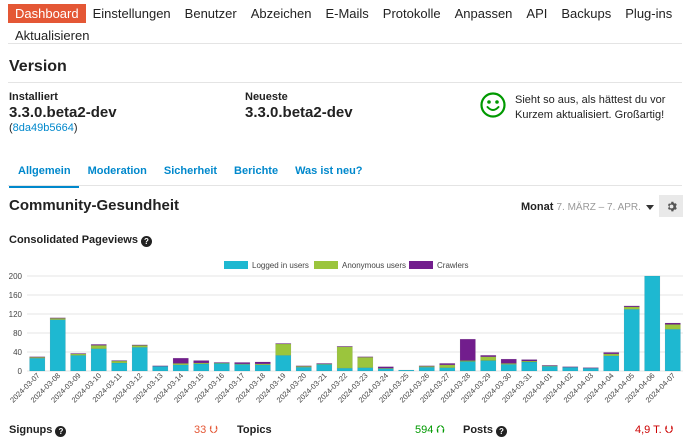 The image size is (690, 445). What do you see at coordinates (63, 112) in the screenshot?
I see `installed-version: 3.3.0.beta2-dev` at bounding box center [63, 112].